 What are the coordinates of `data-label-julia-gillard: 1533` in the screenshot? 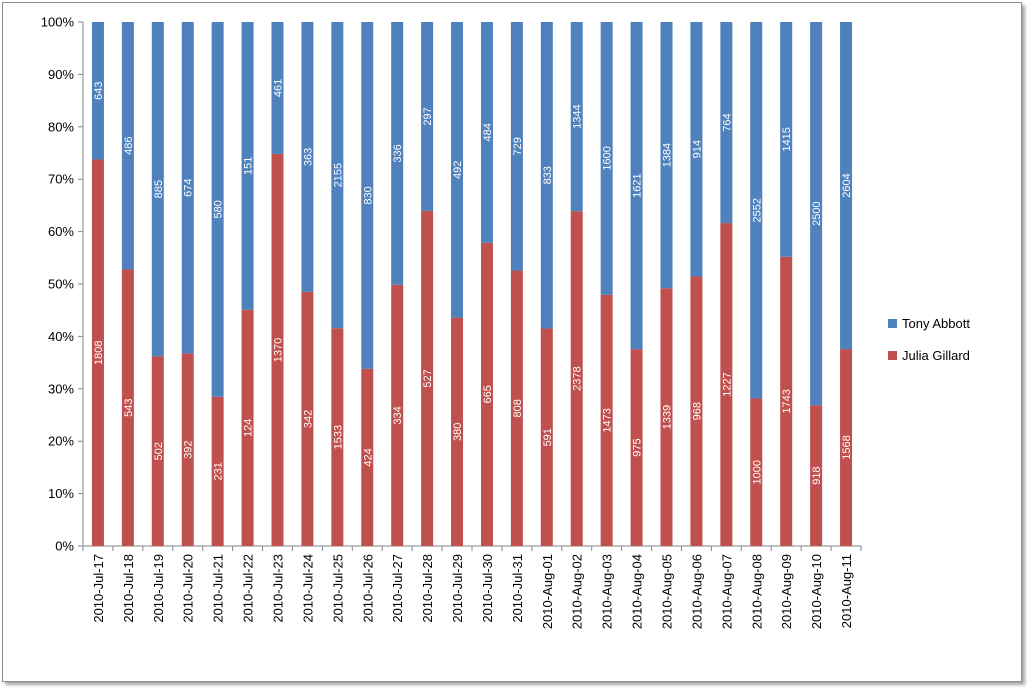 It's located at (338, 437).